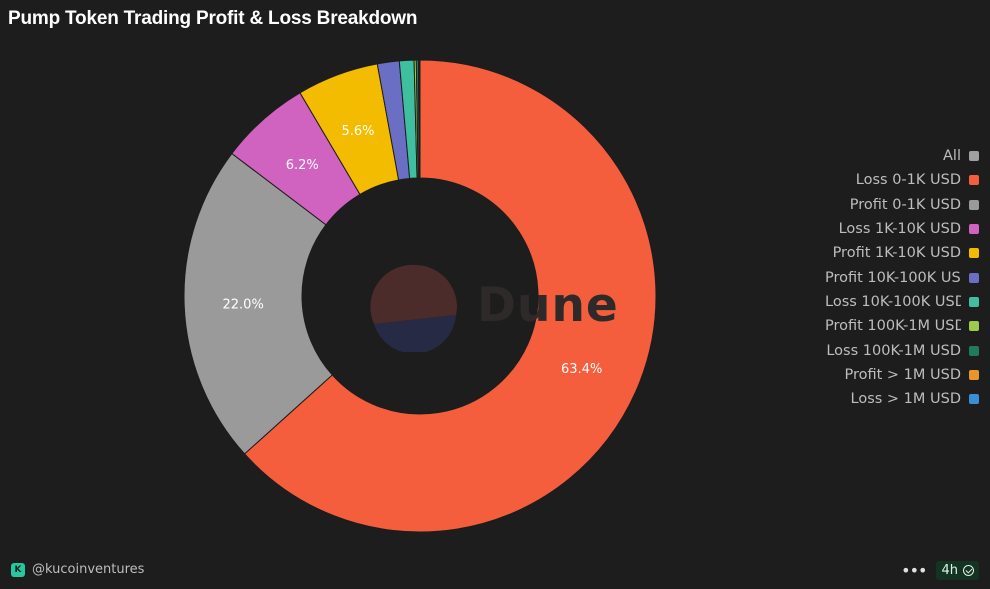 The height and width of the screenshot is (589, 990). What do you see at coordinates (893, 326) in the screenshot?
I see `legend-label: Profit 100K-1M USD` at bounding box center [893, 326].